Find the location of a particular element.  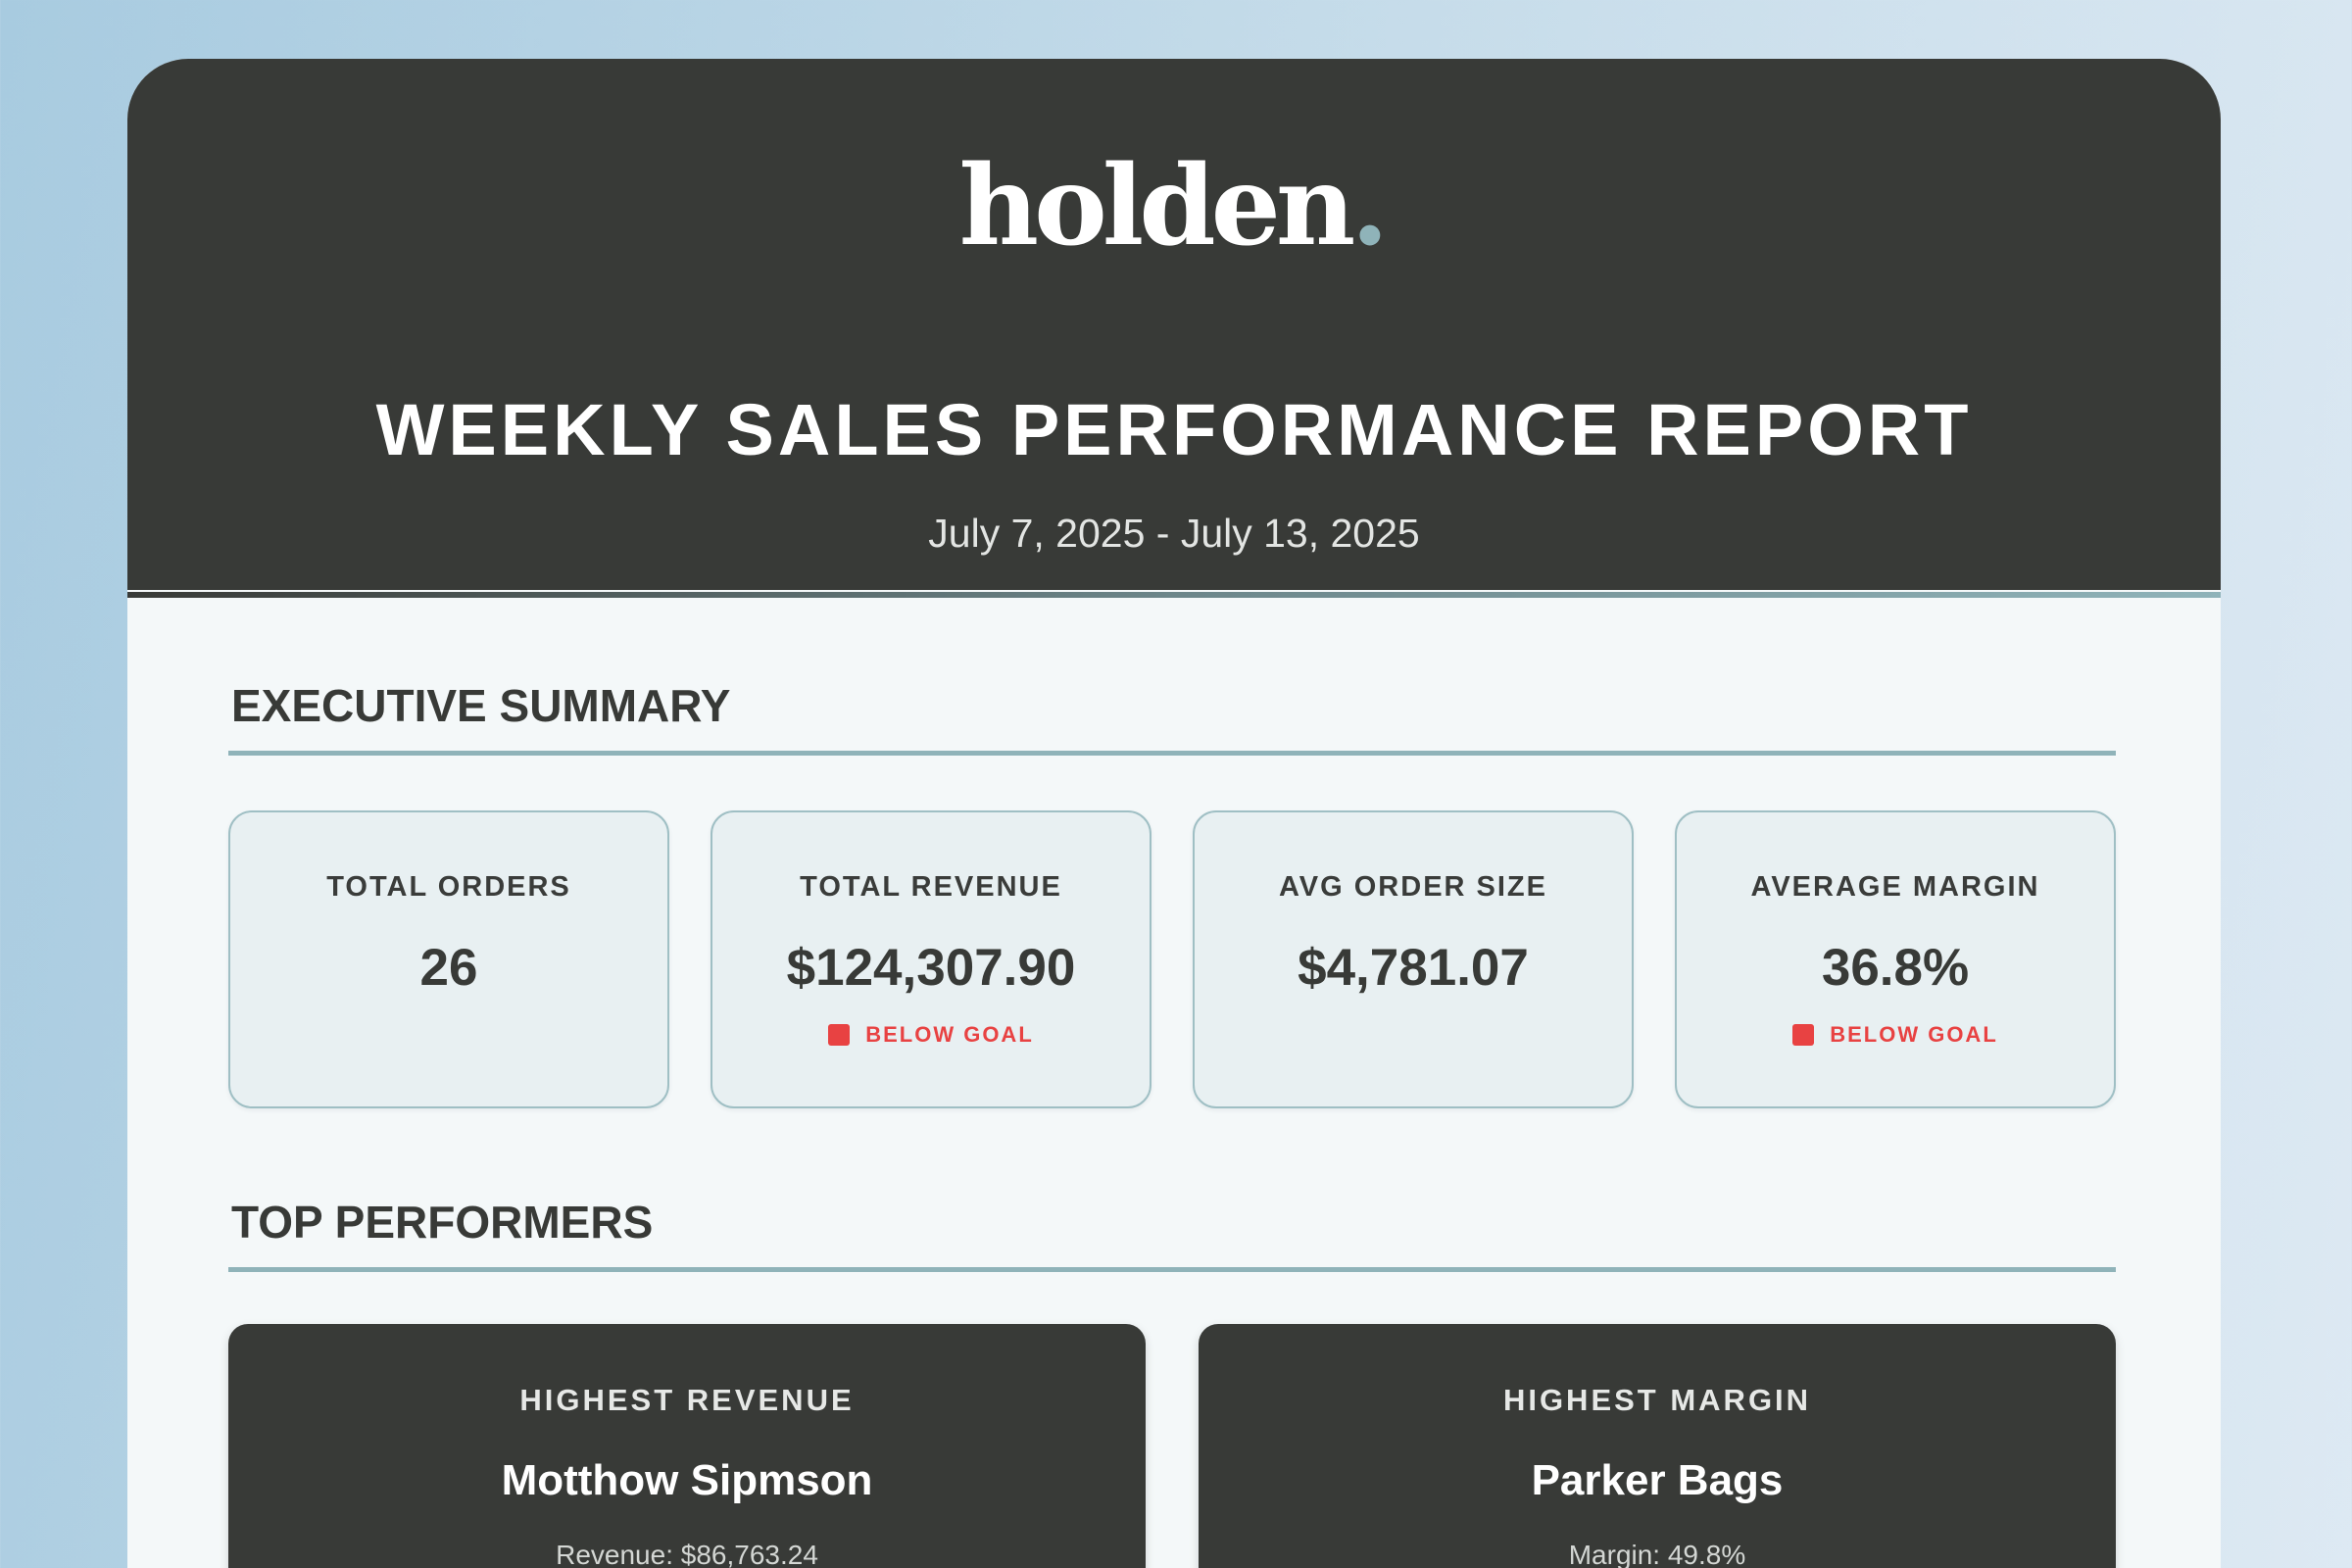

performer-label: HIGHEST REVENUE is located at coordinates (687, 1400).